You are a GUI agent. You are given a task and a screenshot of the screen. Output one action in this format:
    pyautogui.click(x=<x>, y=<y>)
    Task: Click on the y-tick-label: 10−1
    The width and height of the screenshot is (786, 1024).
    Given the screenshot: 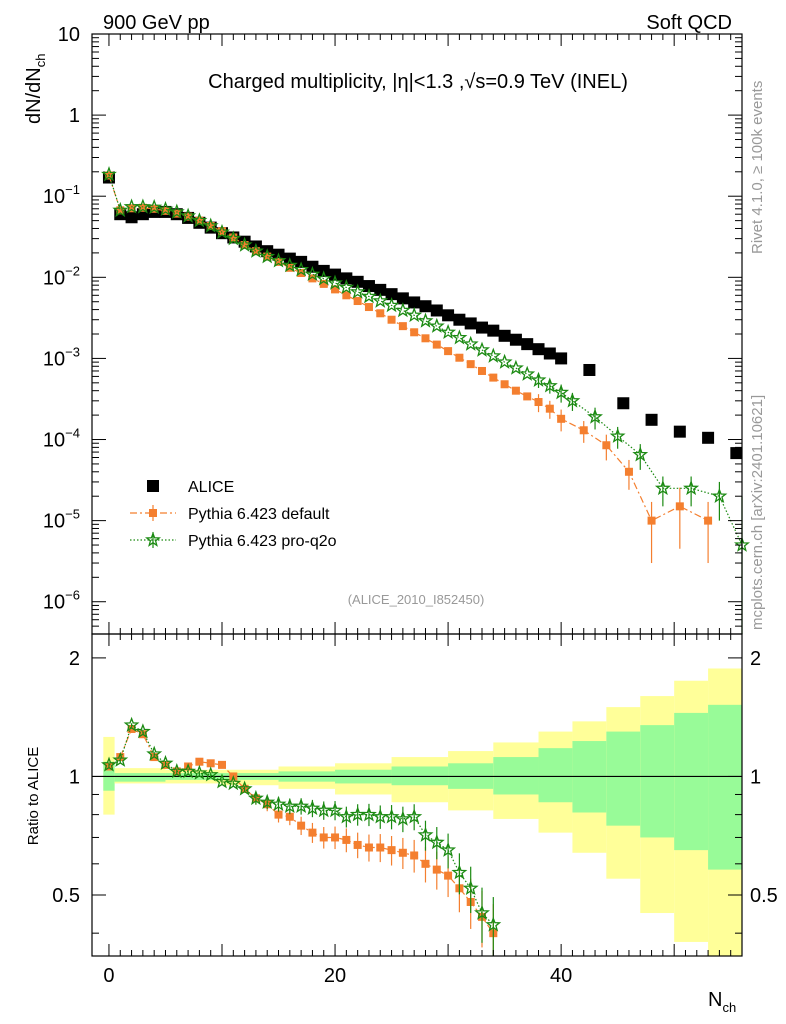 What is the action you would take?
    pyautogui.click(x=61, y=195)
    